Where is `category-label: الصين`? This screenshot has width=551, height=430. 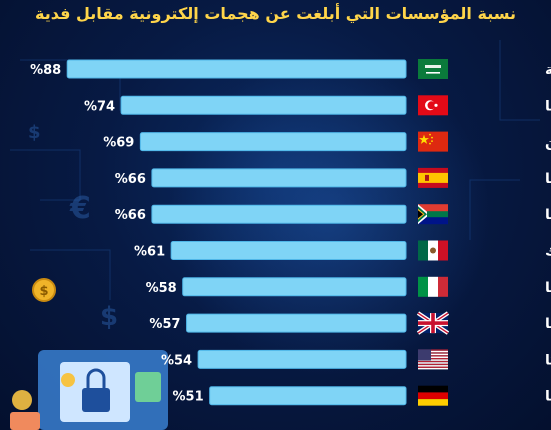
category-label: الصين is located at coordinates (548, 143).